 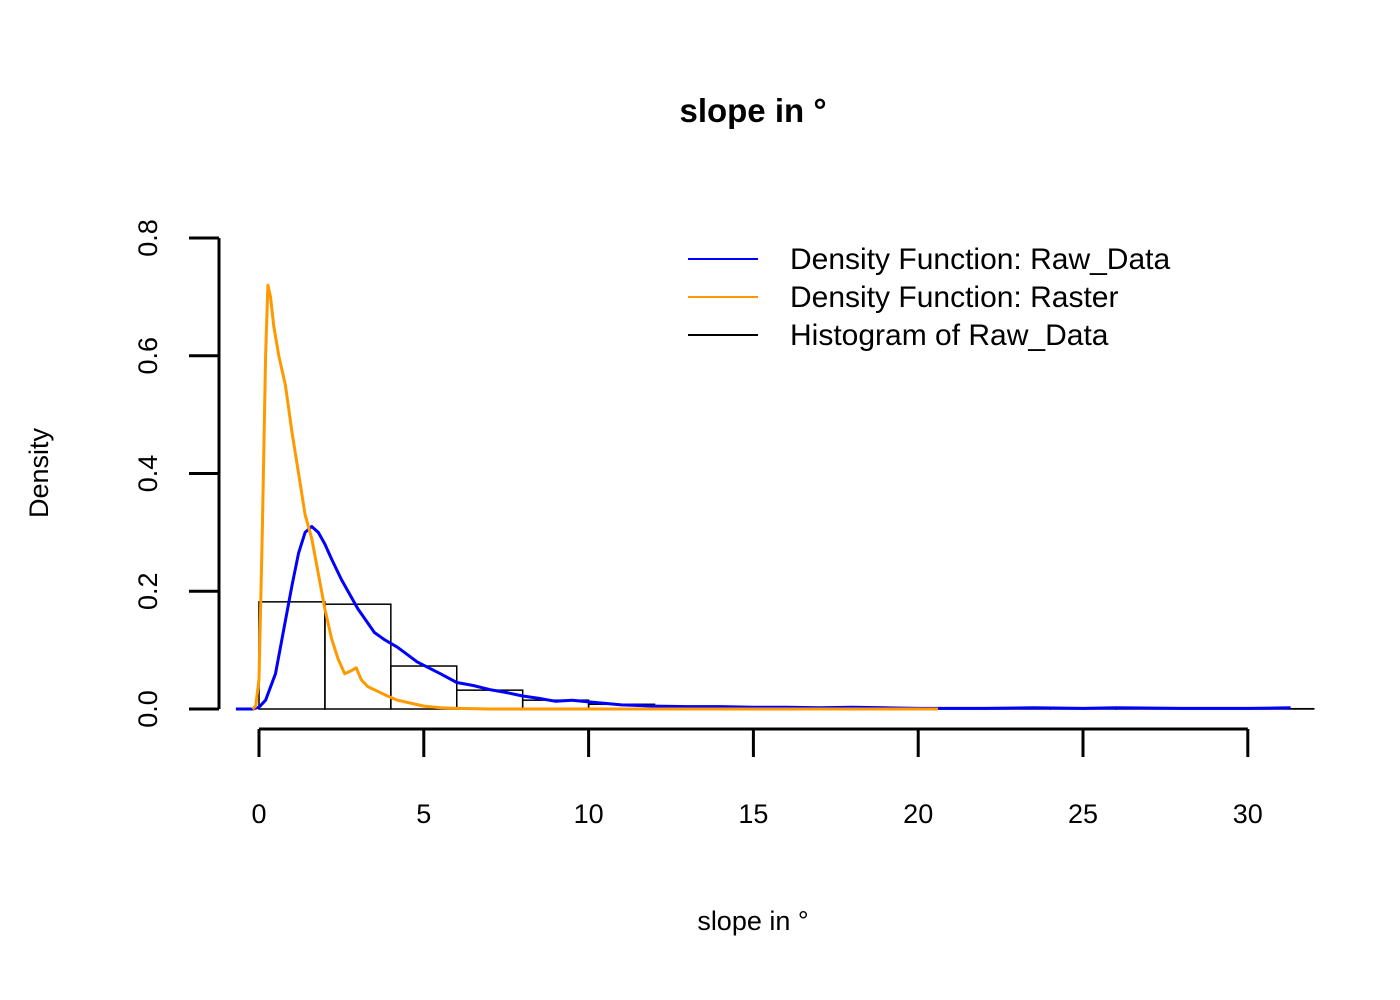 I want to click on y-tick-label: 0.4, so click(x=148, y=474).